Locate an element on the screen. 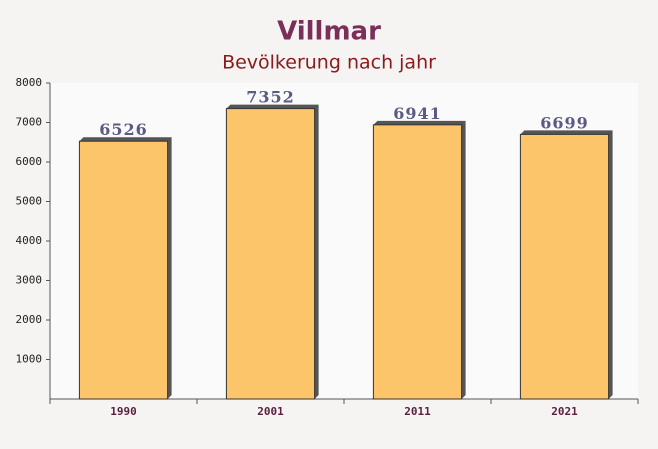 The image size is (658, 449). value-label: 6699 is located at coordinates (564, 122).